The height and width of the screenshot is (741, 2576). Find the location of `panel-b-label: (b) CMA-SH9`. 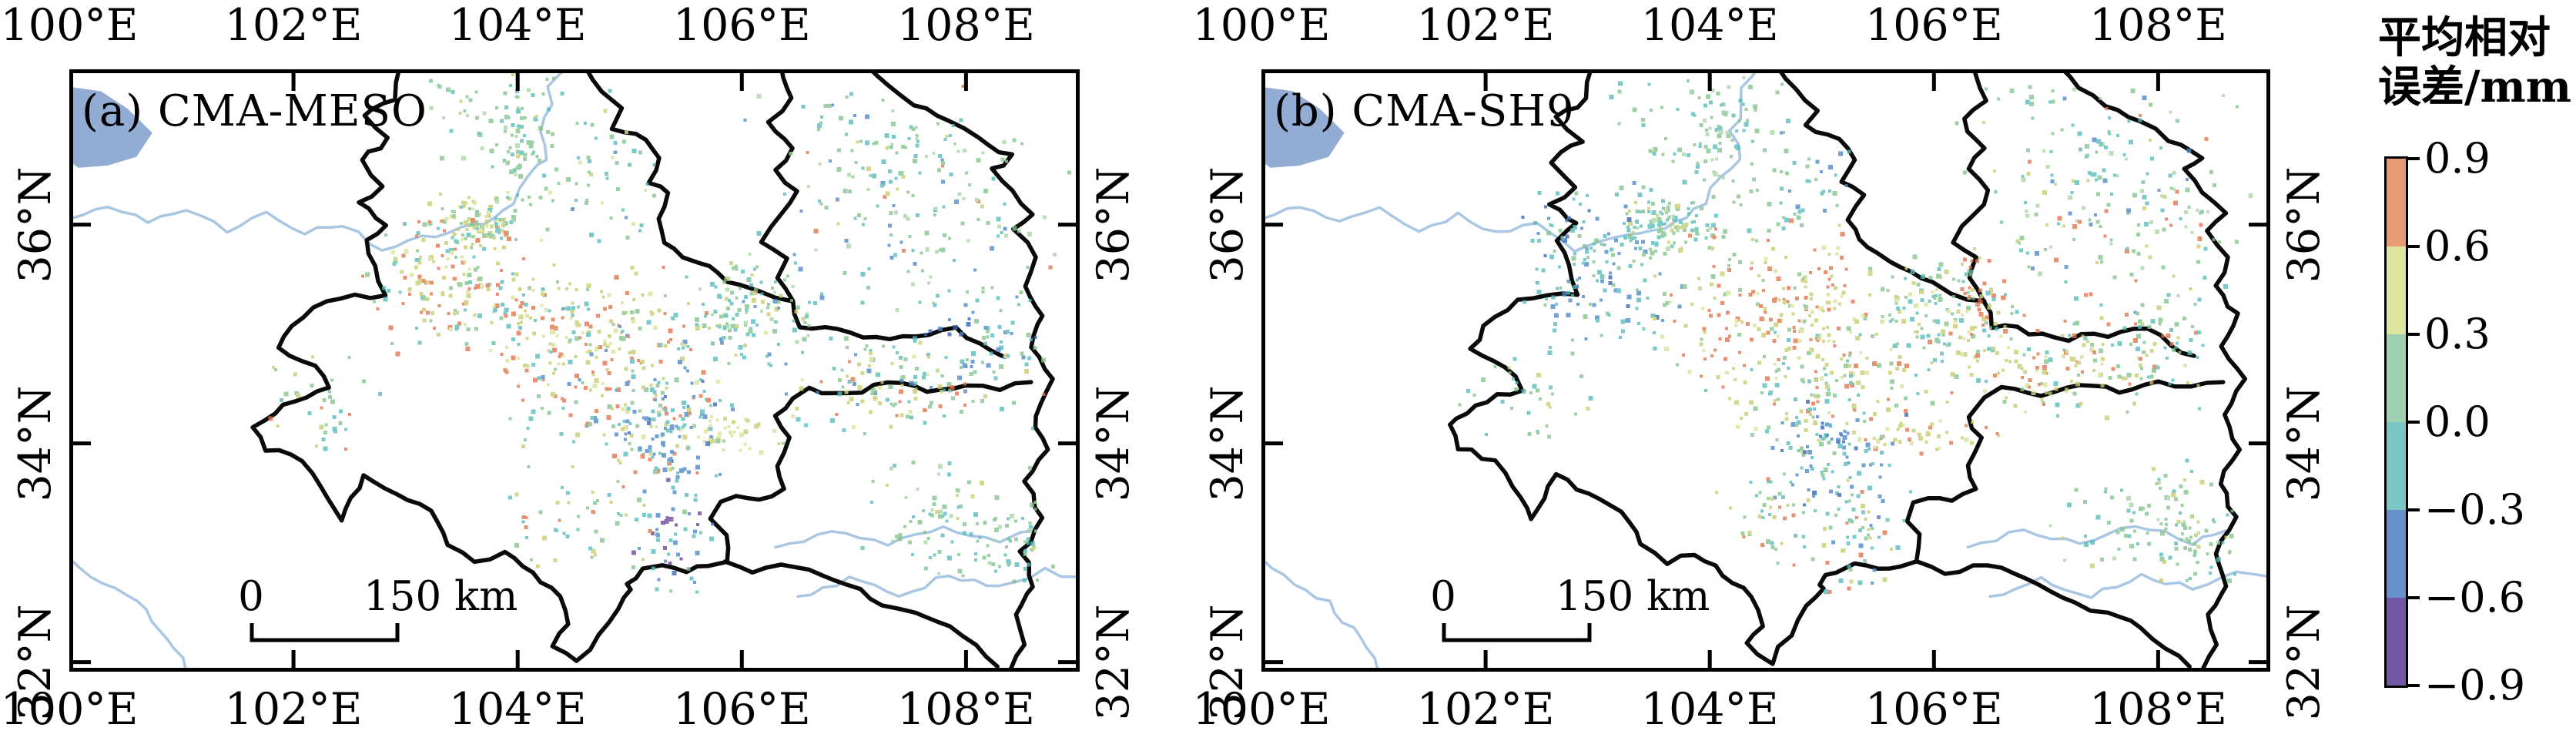

panel-b-label: (b) CMA-SH9 is located at coordinates (1424, 111).